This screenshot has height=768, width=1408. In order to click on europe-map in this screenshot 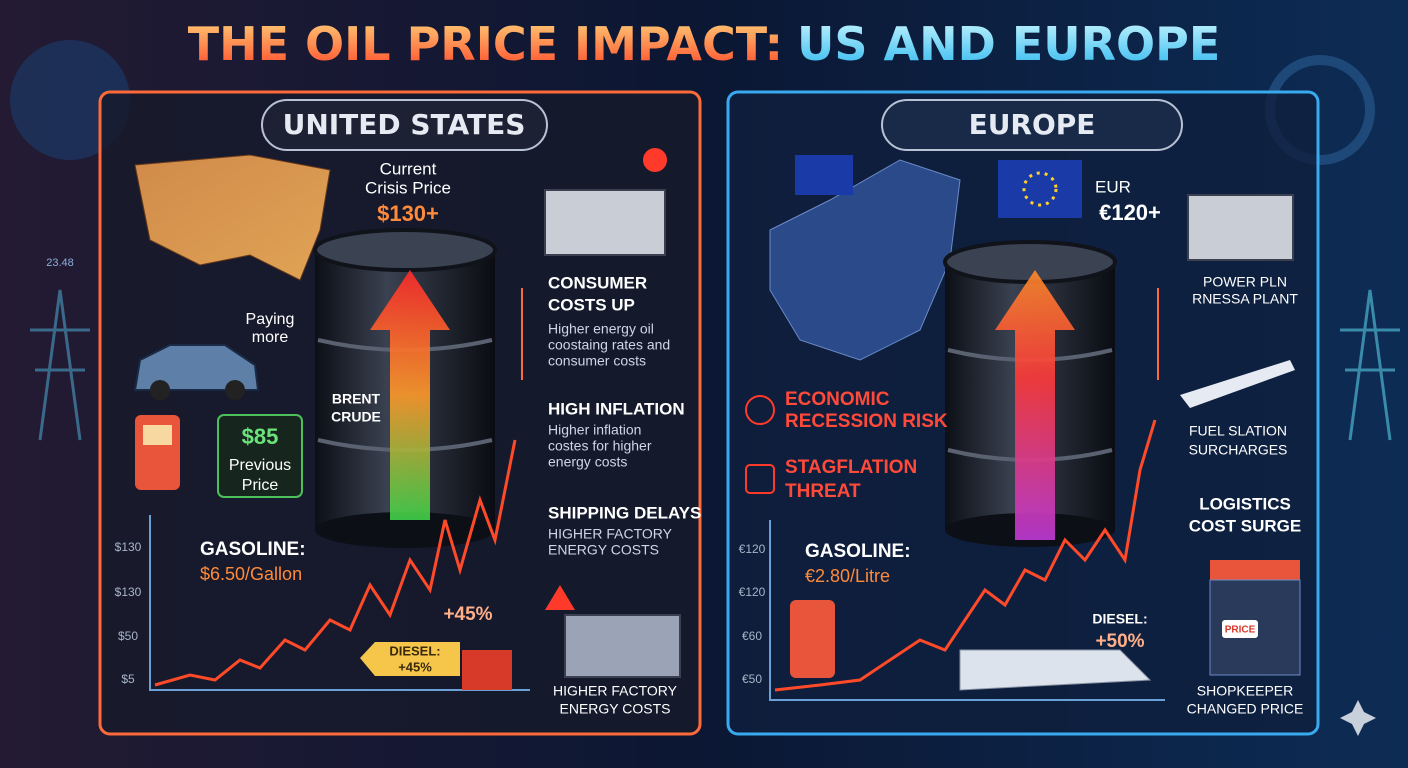, I will do `click(865, 260)`.